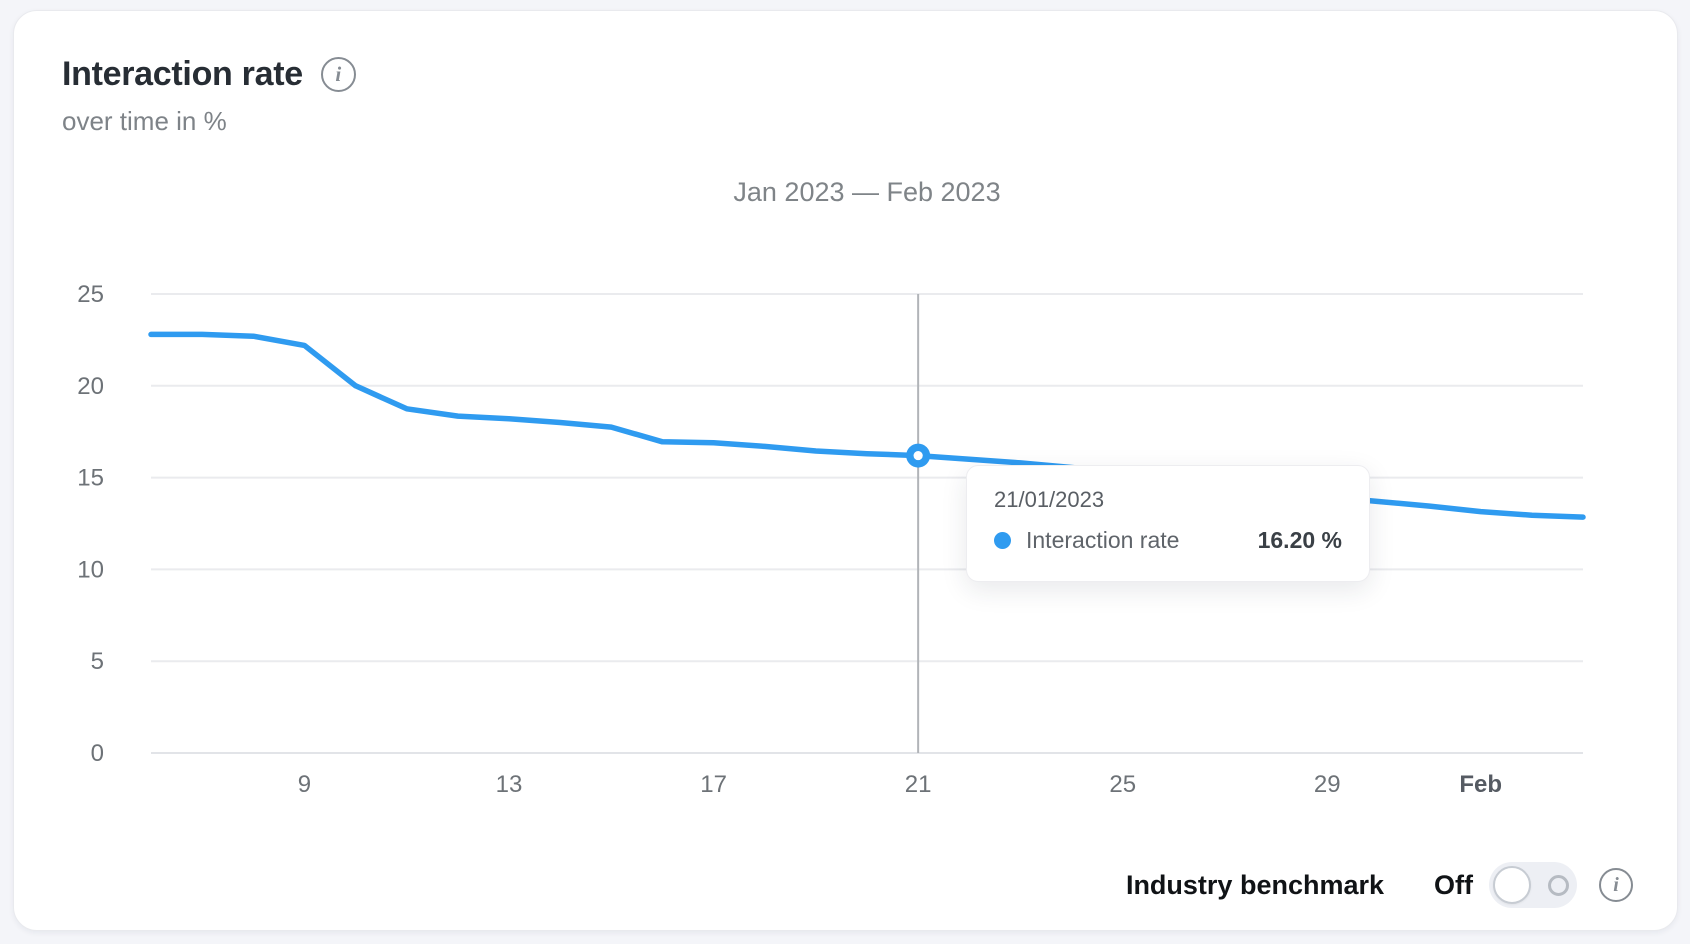 This screenshot has width=1690, height=944. What do you see at coordinates (1616, 885) in the screenshot?
I see `benchmark-info-icon: i` at bounding box center [1616, 885].